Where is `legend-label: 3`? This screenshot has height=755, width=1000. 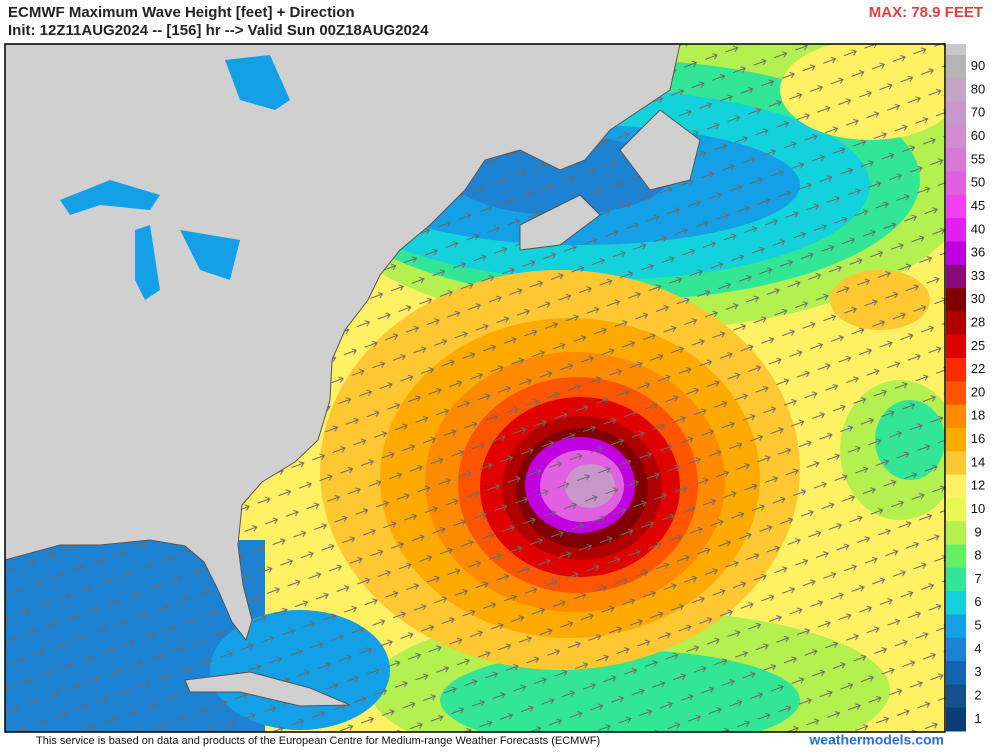 legend-label: 3 is located at coordinates (977, 671).